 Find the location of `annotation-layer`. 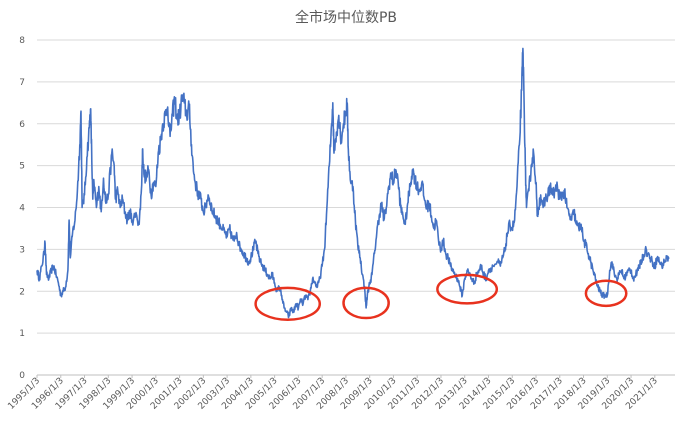

annotation-layer is located at coordinates (441, 297).